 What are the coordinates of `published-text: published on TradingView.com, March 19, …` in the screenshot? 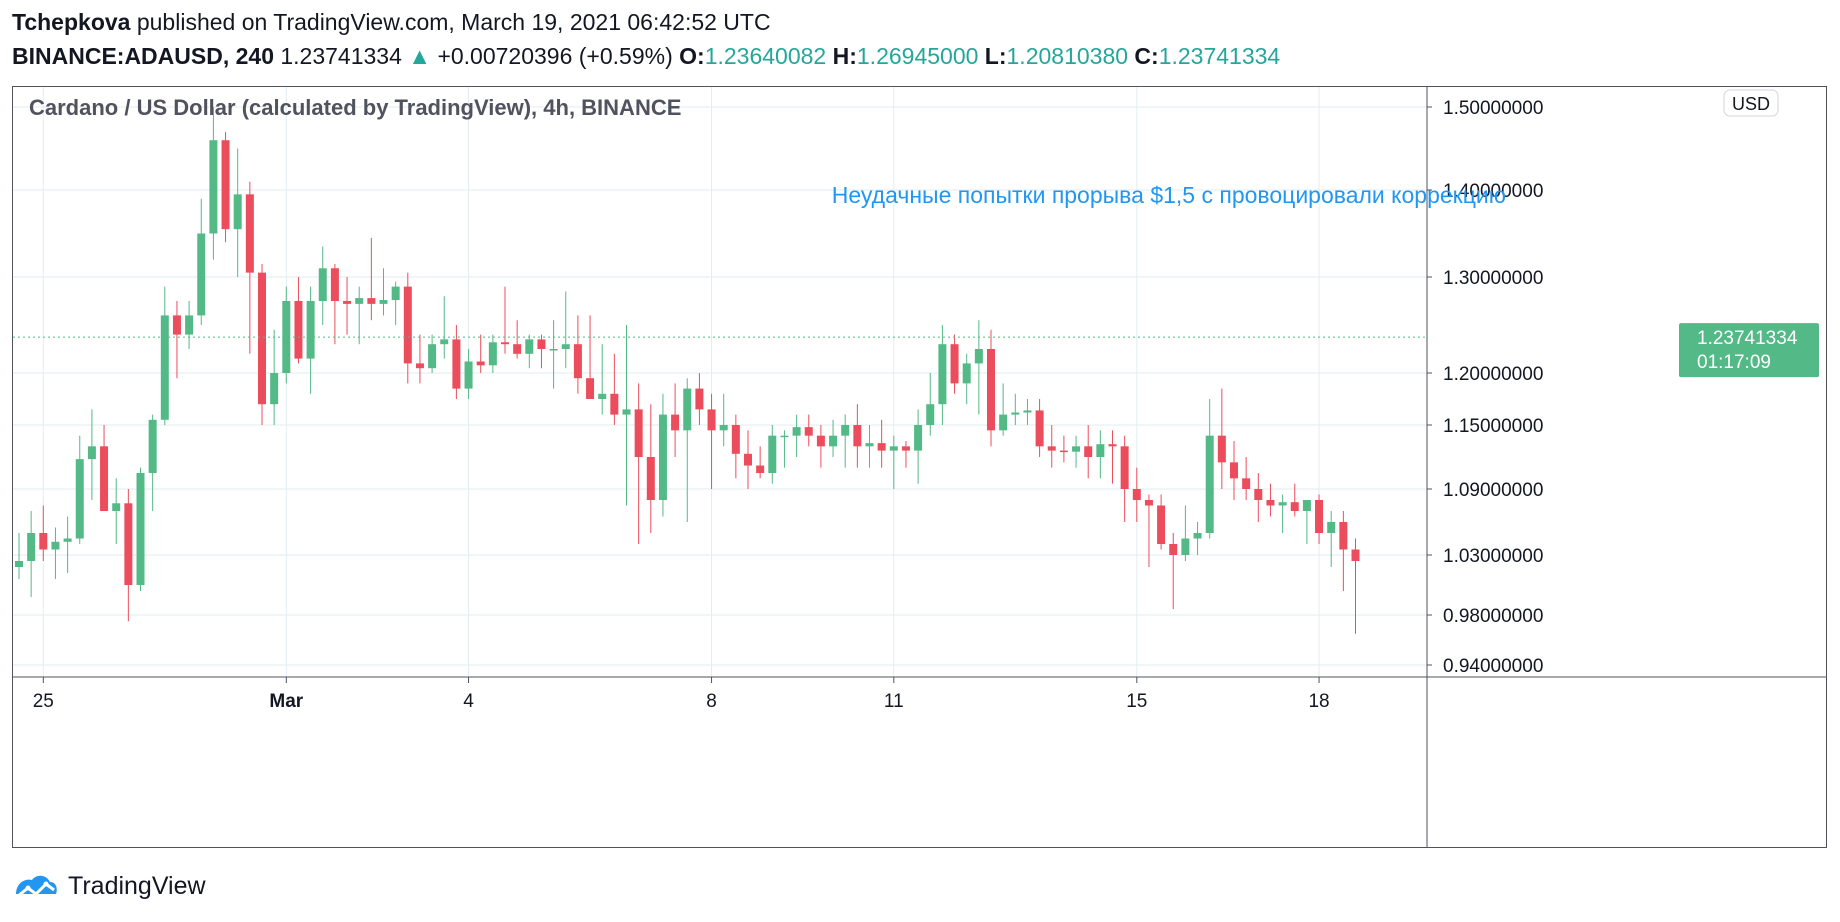 It's located at (453, 22).